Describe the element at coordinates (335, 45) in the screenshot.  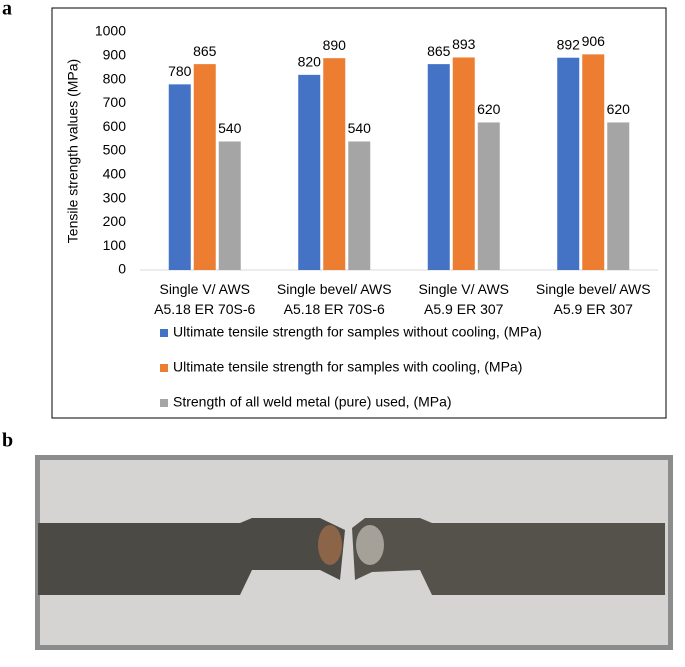
I see `value-label: 890` at that location.